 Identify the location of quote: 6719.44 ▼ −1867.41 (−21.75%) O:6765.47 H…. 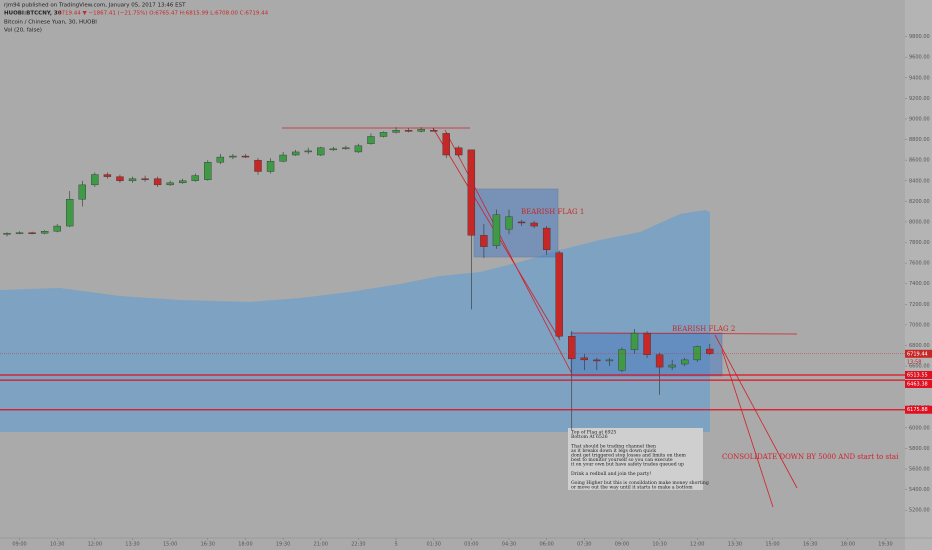
(163, 14).